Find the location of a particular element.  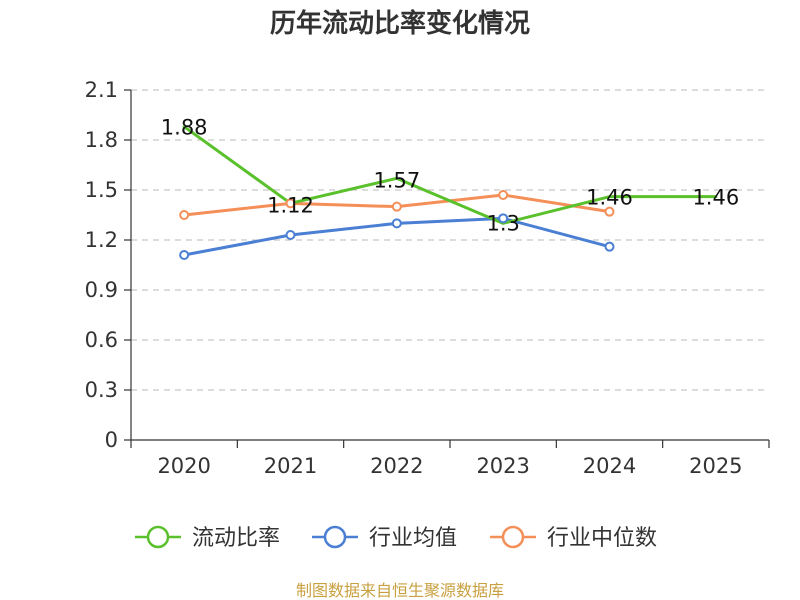

x-tick-label: 2022 is located at coordinates (396, 466).